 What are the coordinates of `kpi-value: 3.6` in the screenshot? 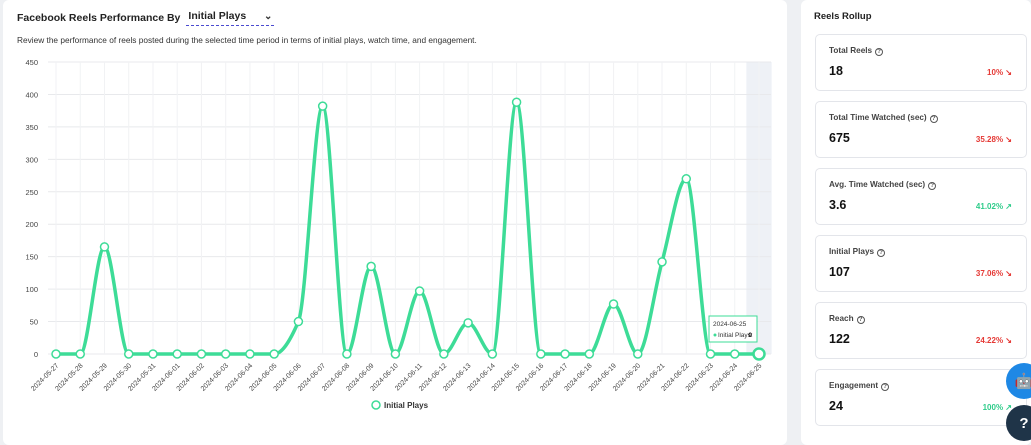 It's located at (838, 205).